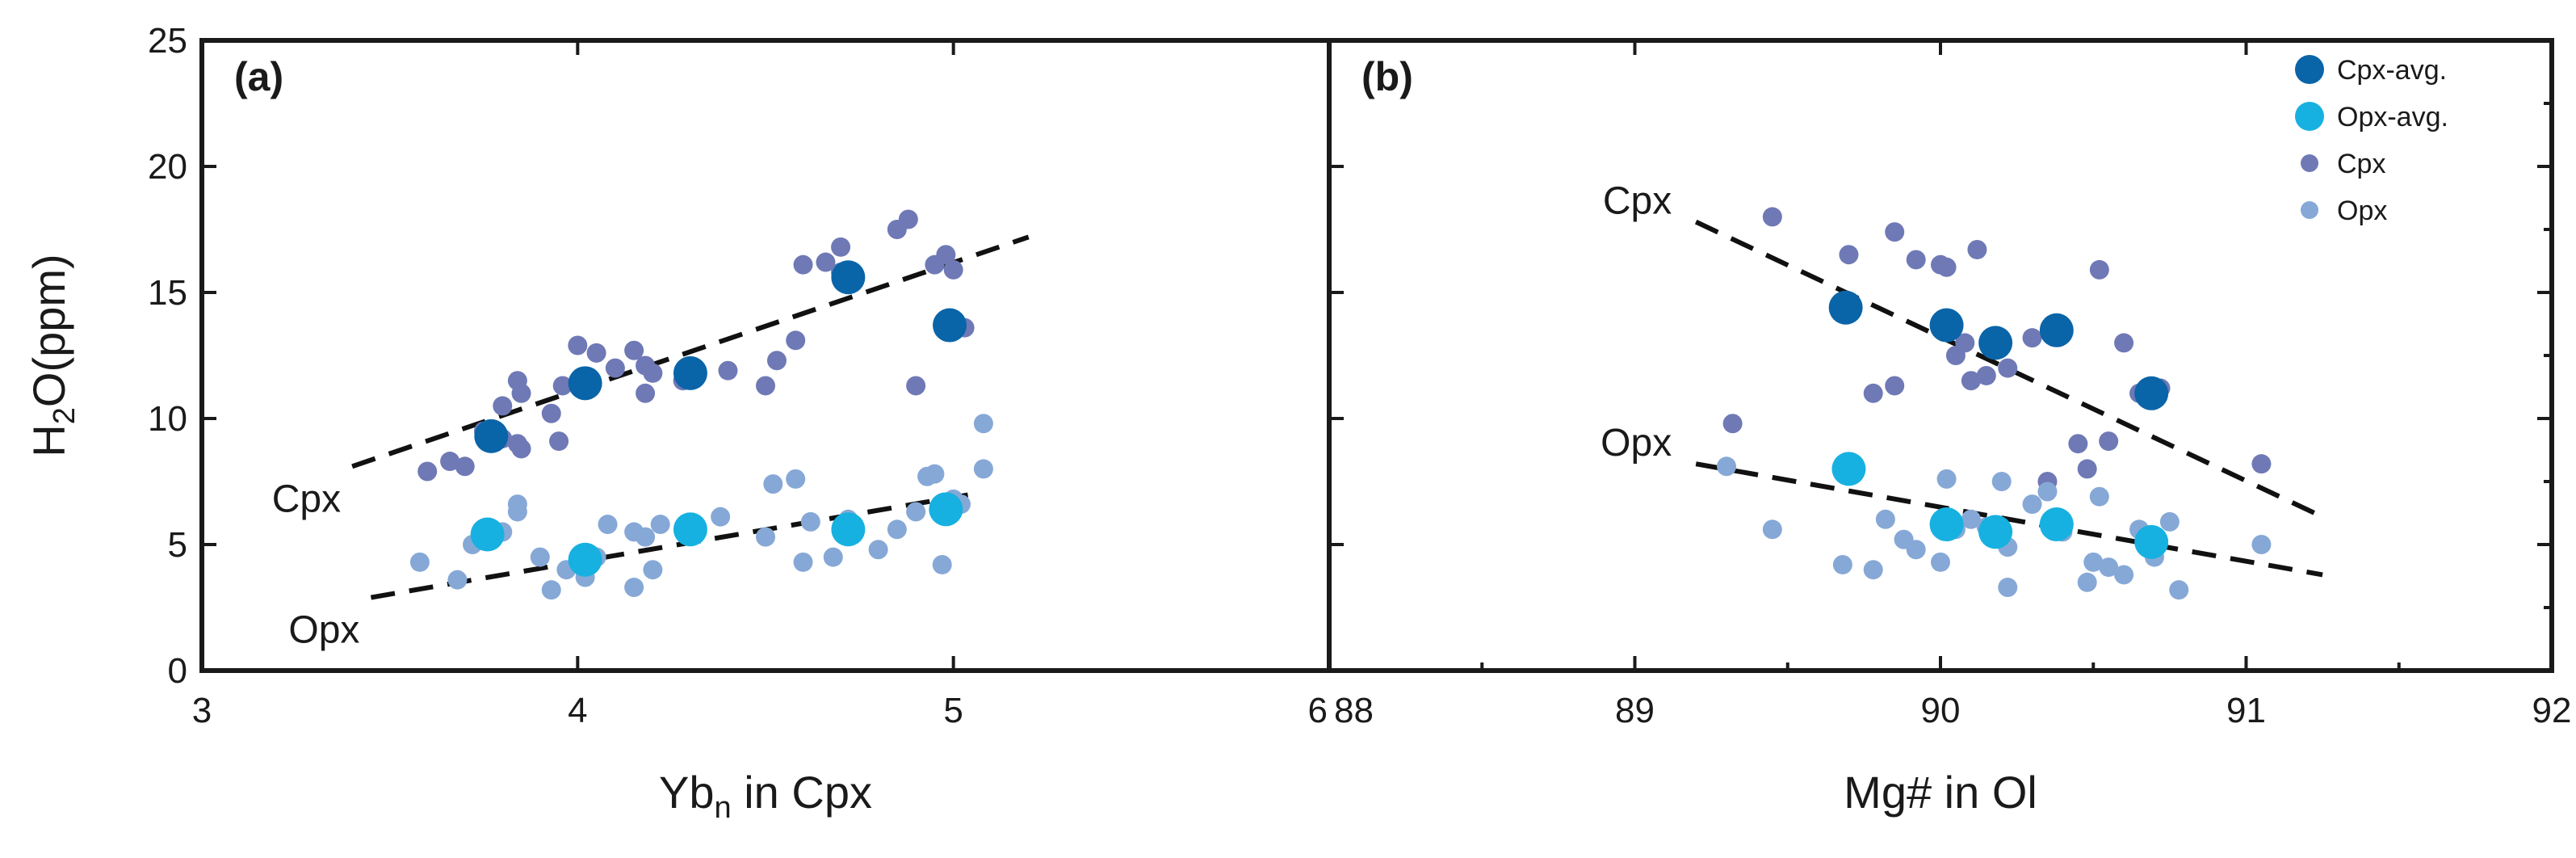 Image resolution: width=2576 pixels, height=858 pixels. I want to click on x-tick-label-b: 89, so click(1635, 710).